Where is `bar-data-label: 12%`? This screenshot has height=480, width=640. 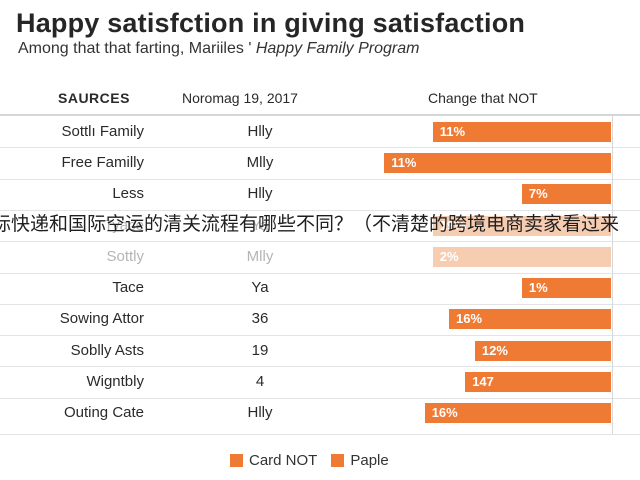
bar-data-label: 12% is located at coordinates (494, 350).